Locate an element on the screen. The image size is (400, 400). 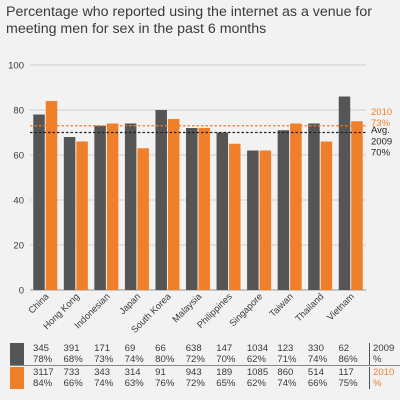
table-cell: 314 63% is located at coordinates (134, 378).